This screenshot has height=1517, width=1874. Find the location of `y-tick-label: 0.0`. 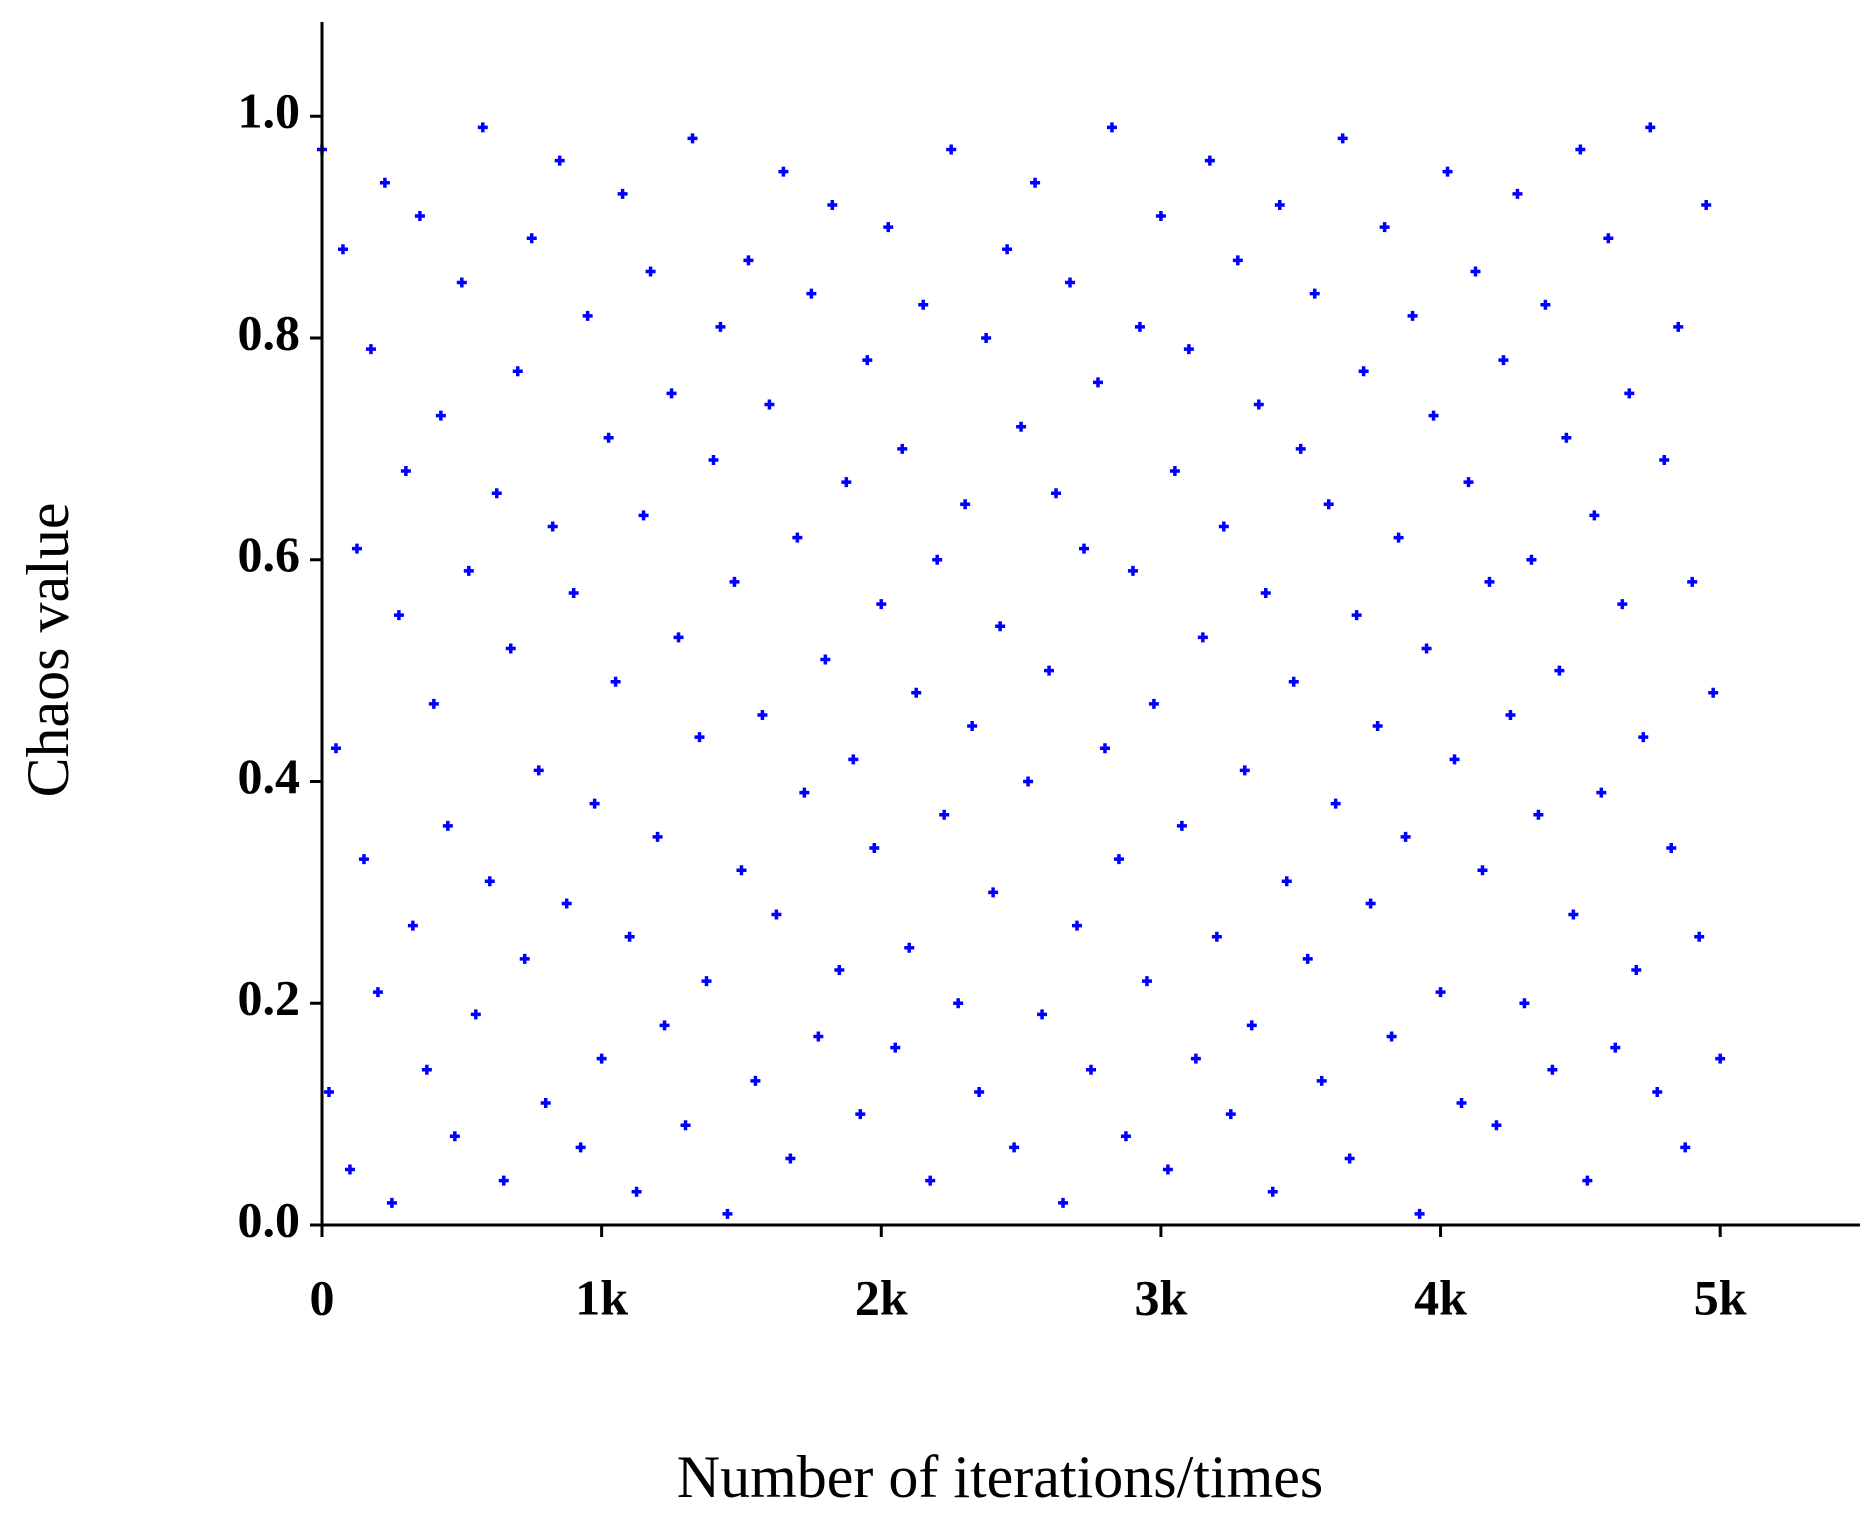

y-tick-label: 0.0 is located at coordinates (269, 1219).